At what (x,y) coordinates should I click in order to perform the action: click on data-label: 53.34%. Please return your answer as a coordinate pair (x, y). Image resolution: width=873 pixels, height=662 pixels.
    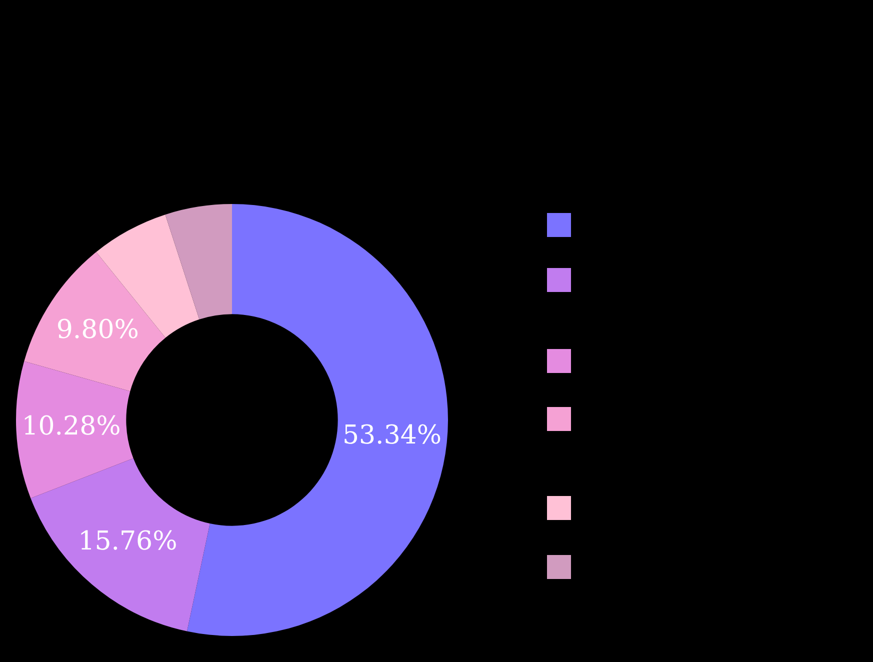
    Looking at the image, I should click on (392, 435).